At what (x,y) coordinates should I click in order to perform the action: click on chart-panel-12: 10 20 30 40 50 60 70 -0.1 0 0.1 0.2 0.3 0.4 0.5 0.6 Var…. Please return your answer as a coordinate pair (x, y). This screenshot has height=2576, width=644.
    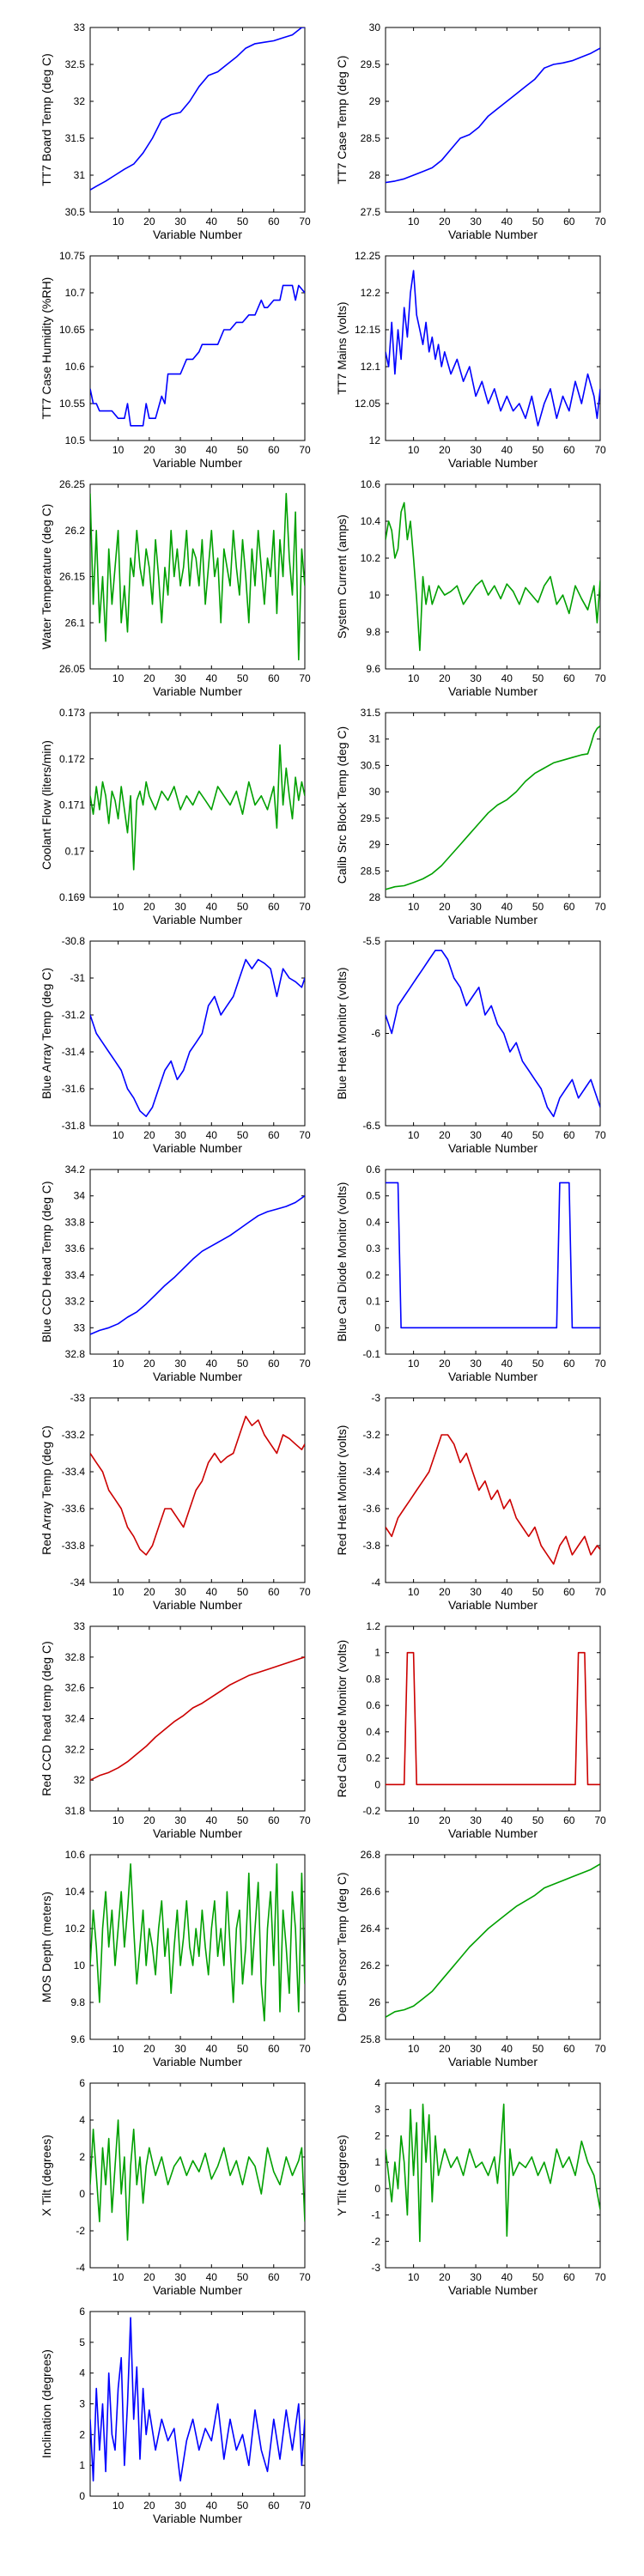
    Looking at the image, I should click on (470, 1273).